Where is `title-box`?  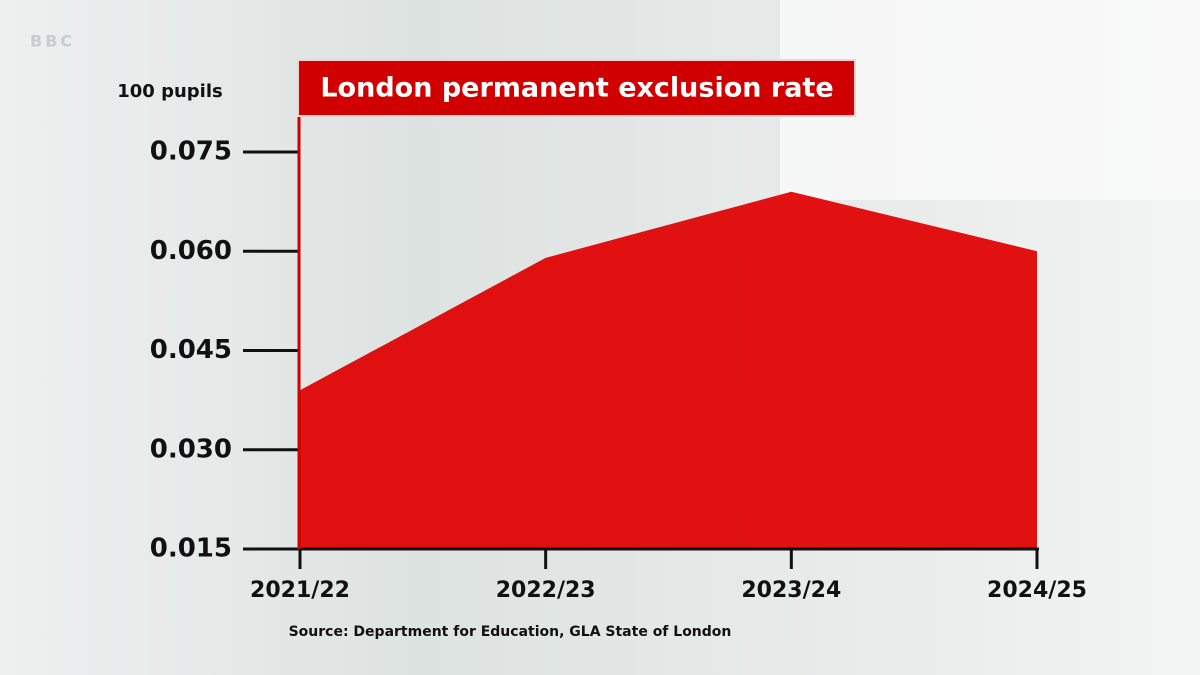 title-box is located at coordinates (576, 88).